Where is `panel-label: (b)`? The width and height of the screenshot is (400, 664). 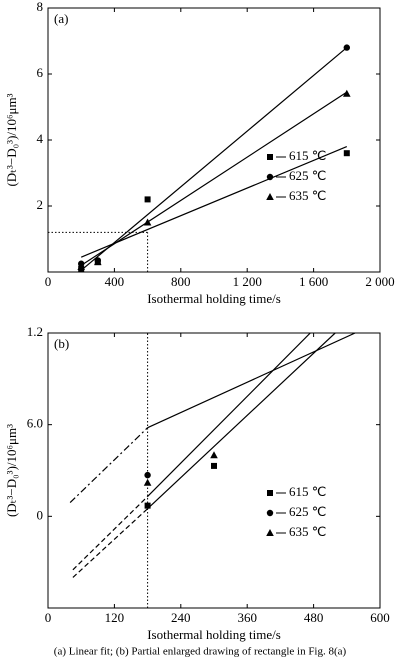 panel-label: (b) is located at coordinates (61, 343).